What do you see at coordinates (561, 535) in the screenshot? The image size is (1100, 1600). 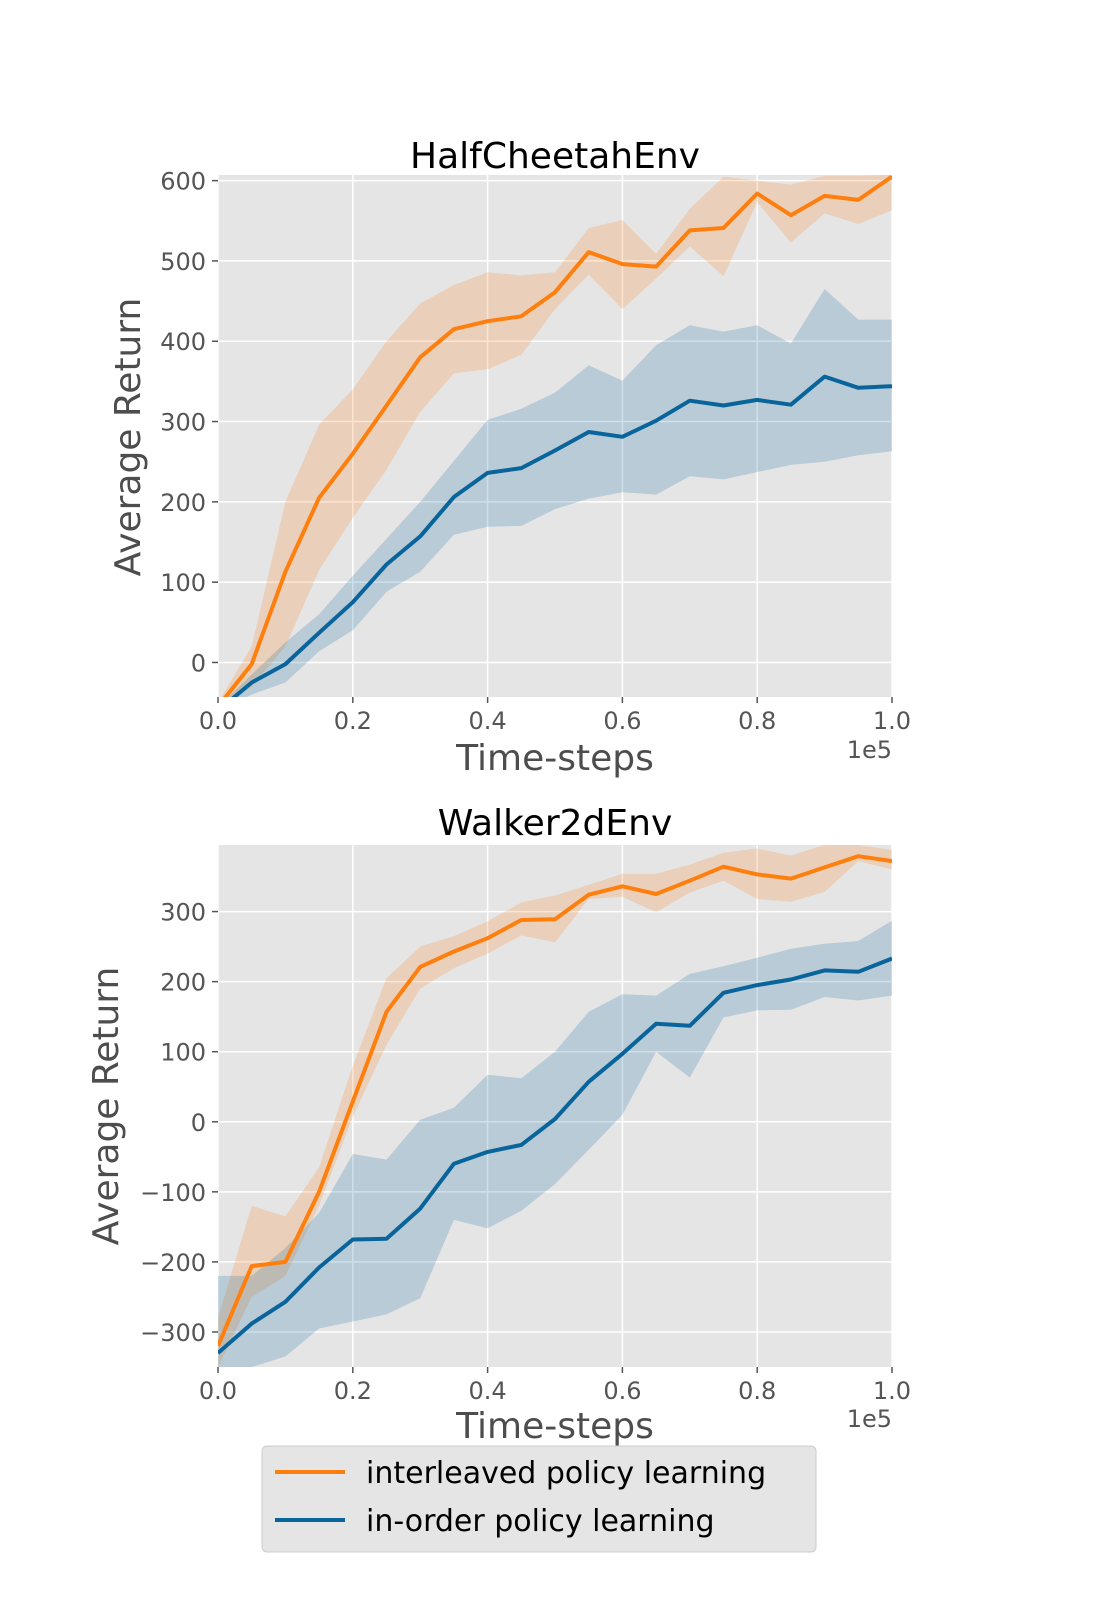 I see `series-line` at bounding box center [561, 535].